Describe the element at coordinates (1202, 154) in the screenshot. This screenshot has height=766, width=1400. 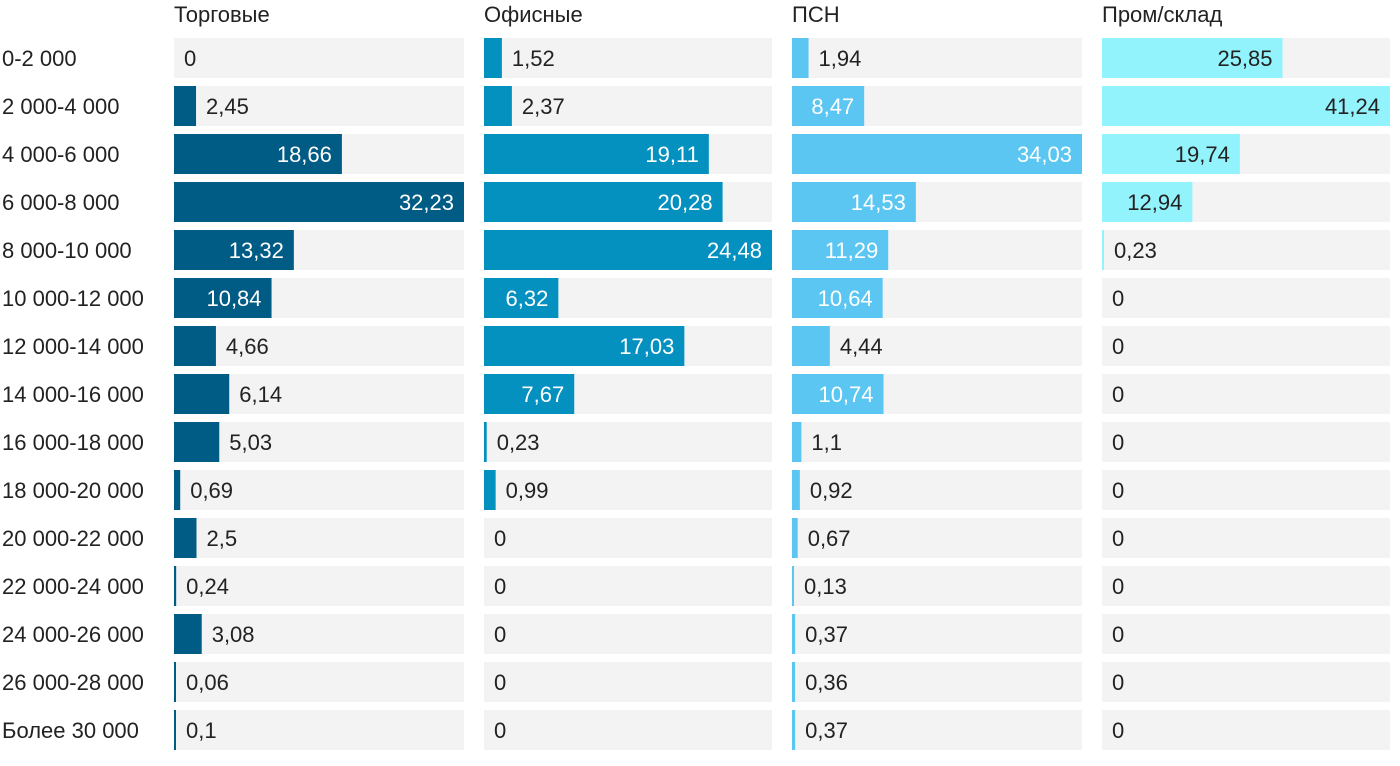
I see `data-label: 19,74` at that location.